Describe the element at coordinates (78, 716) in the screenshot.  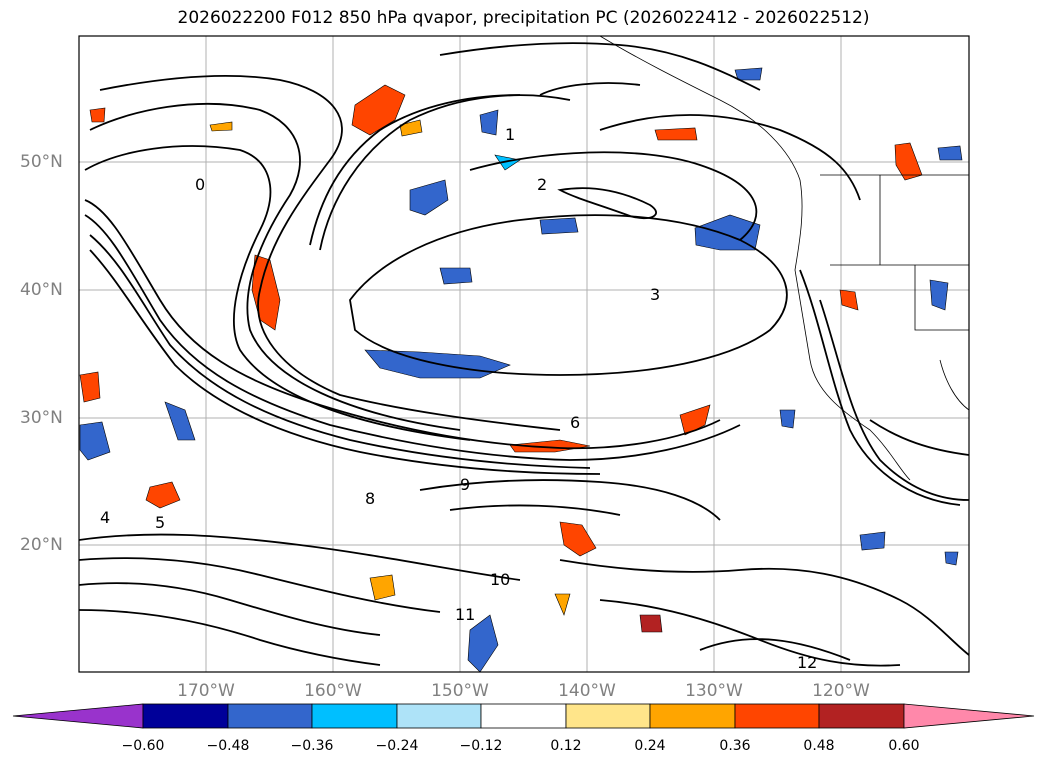
I see `colorbar-extend-low` at that location.